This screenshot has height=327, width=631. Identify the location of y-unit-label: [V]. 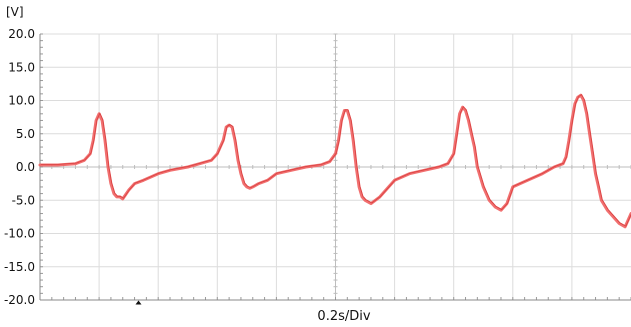
(15, 12).